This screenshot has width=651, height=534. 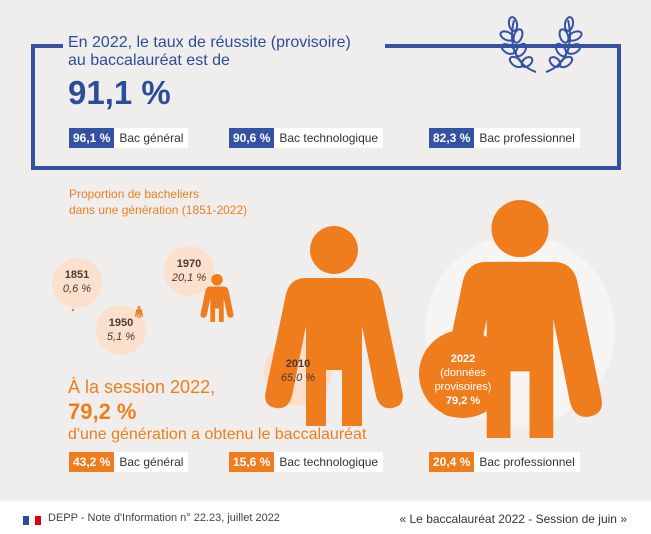 What do you see at coordinates (92, 138) in the screenshot?
I see `result-general-pct: 96,1 %` at bounding box center [92, 138].